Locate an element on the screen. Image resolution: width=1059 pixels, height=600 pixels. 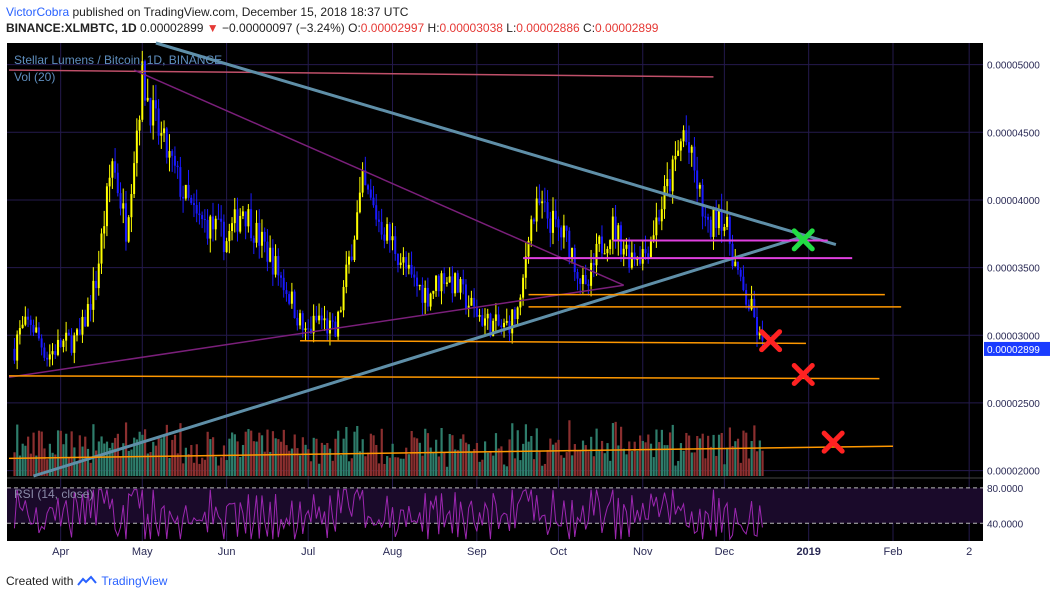
rsi-label: RSI (14, close) is located at coordinates (53, 494).